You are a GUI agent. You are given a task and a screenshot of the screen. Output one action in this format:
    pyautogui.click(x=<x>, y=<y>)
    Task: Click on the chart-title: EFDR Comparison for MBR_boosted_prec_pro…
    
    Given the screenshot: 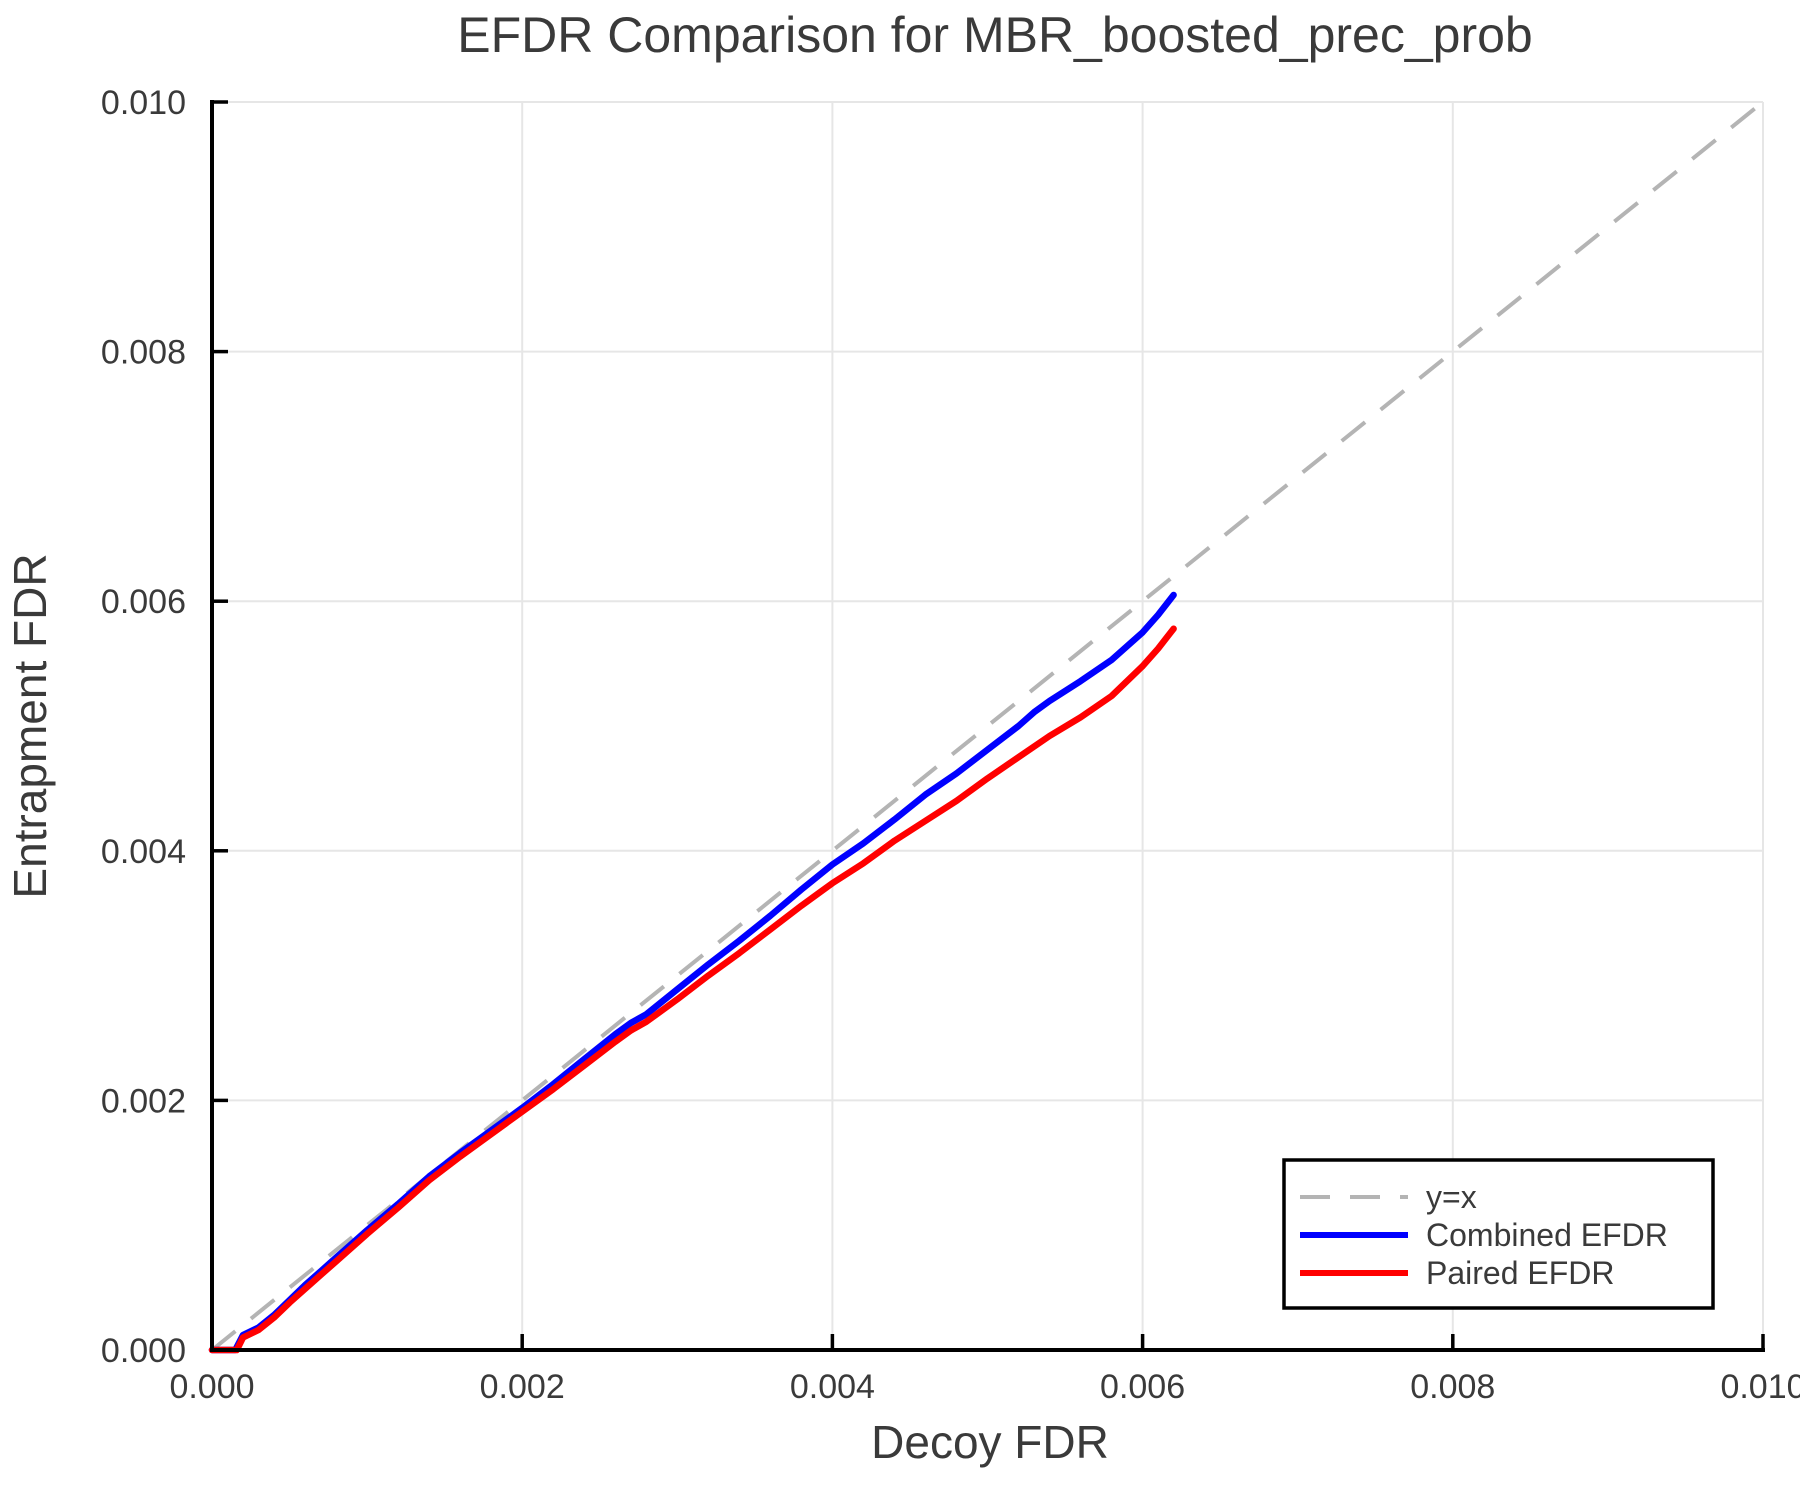 What is the action you would take?
    pyautogui.click(x=995, y=35)
    